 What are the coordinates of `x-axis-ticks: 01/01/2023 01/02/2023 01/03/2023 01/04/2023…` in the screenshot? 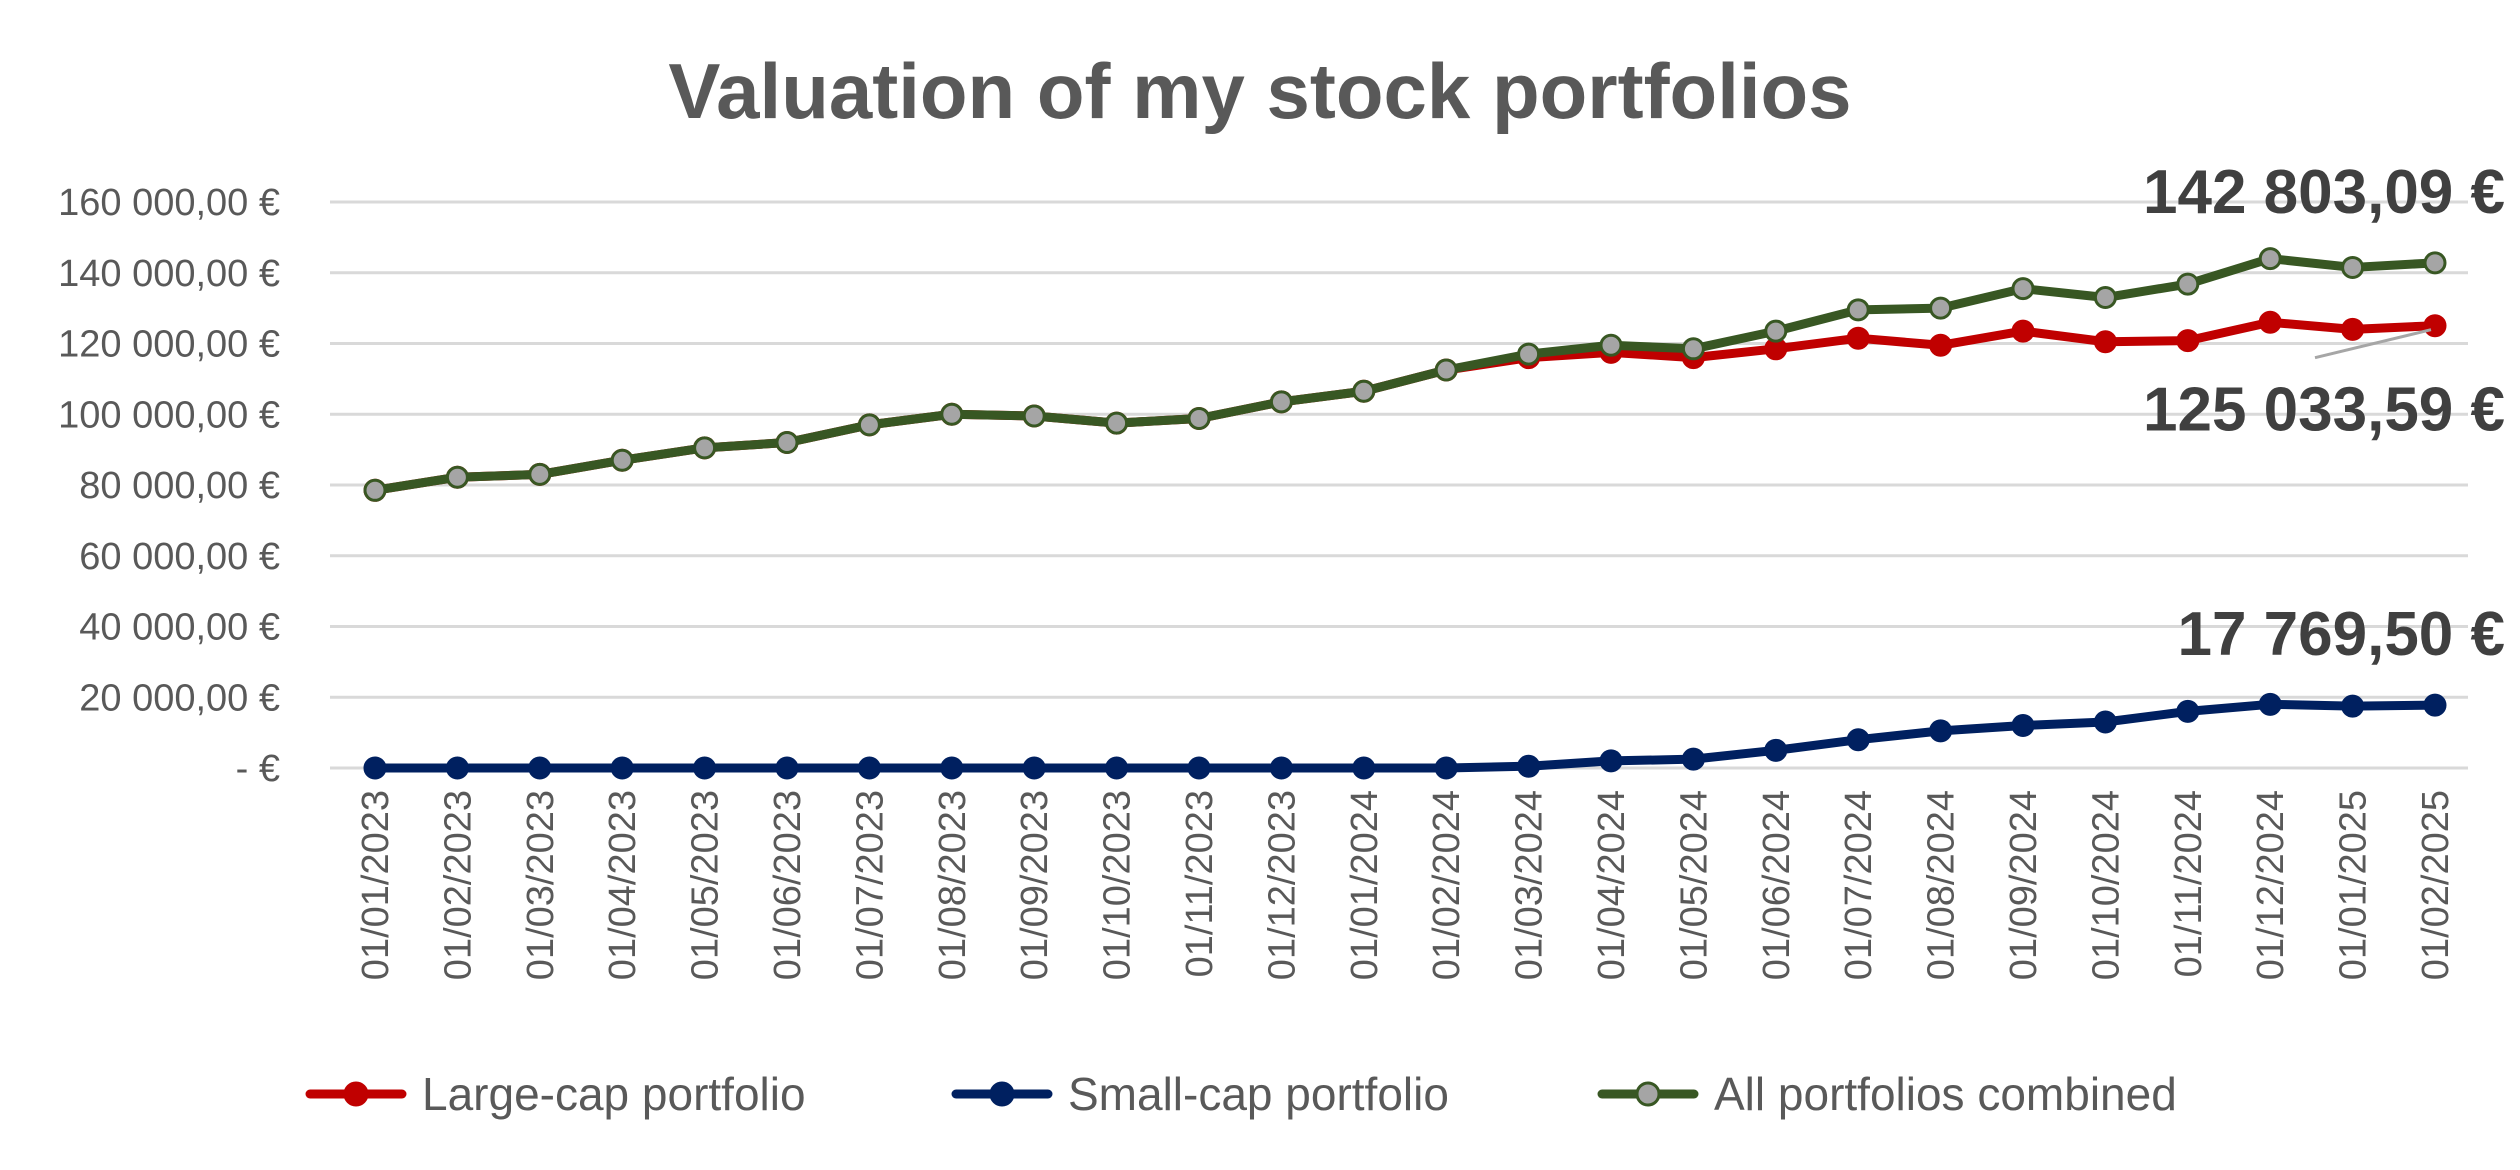 It's located at (1406, 885).